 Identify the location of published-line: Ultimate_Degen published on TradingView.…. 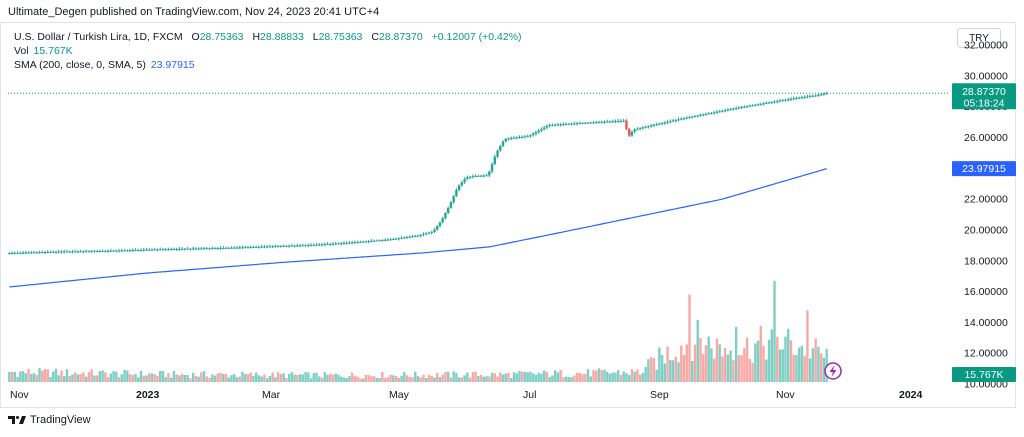
(194, 12).